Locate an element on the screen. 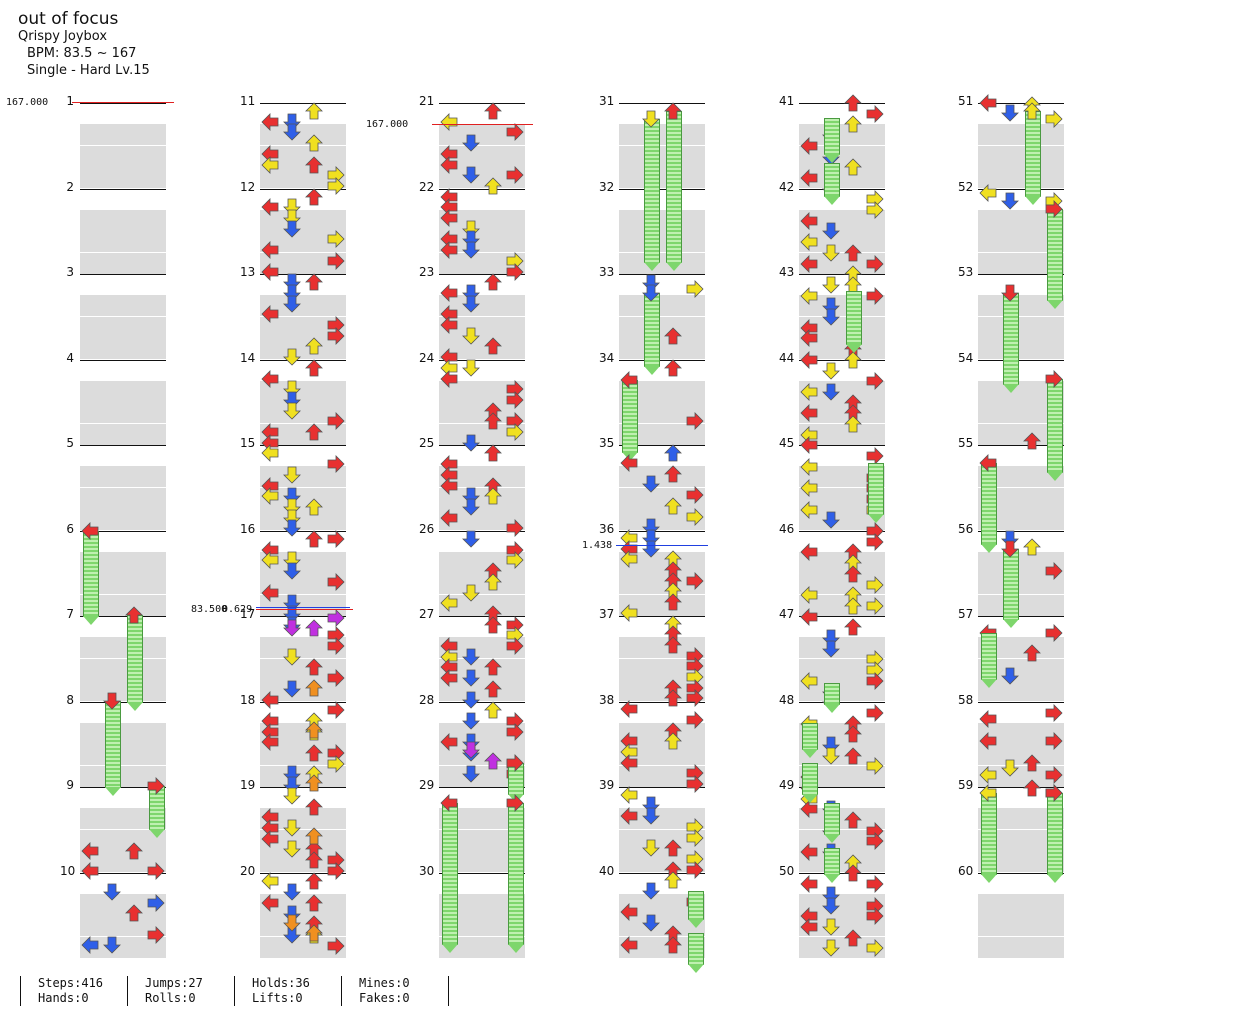 Image resolution: width=1257 pixels, height=1024 pixels. measure-number: 4 is located at coordinates (70, 357).